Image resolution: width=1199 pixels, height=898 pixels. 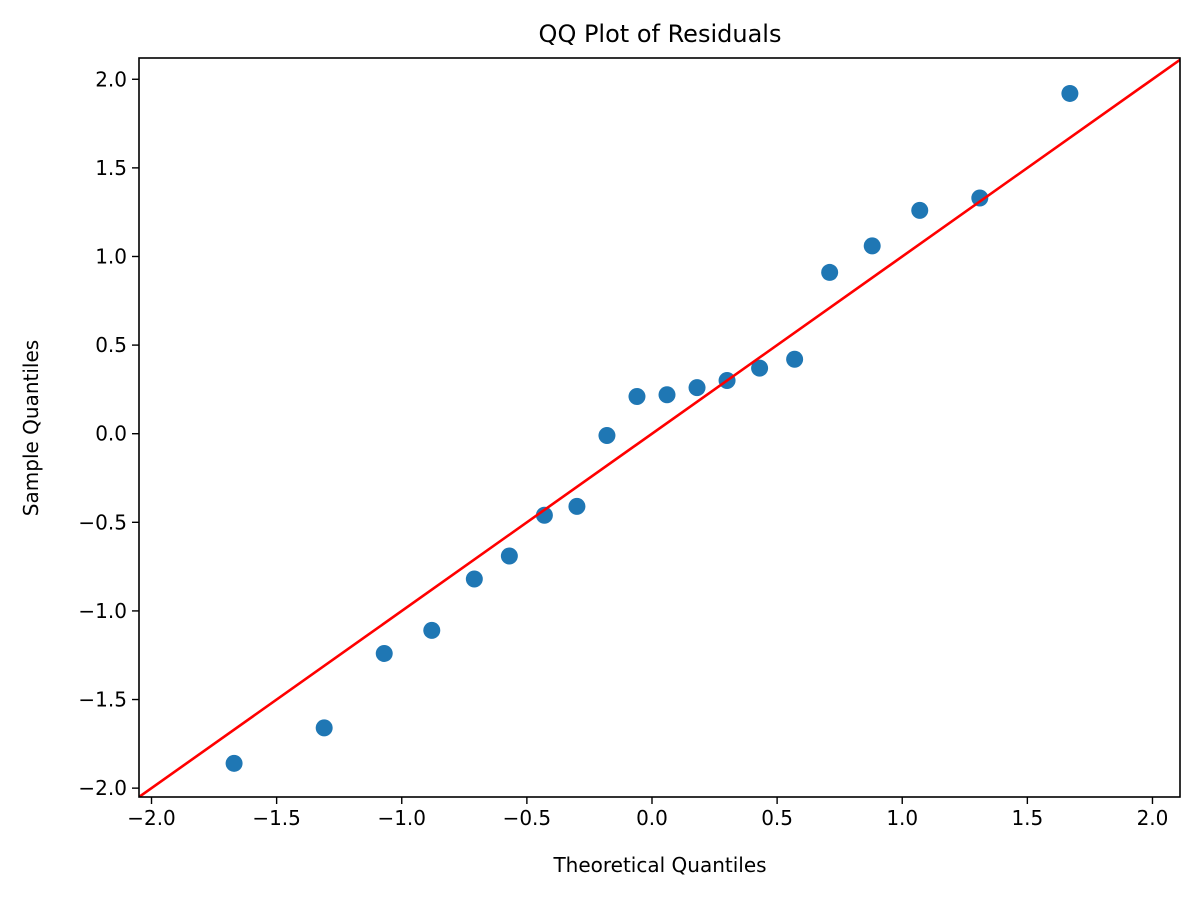 What do you see at coordinates (652, 818) in the screenshot?
I see `x-tick-label: 0.0` at bounding box center [652, 818].